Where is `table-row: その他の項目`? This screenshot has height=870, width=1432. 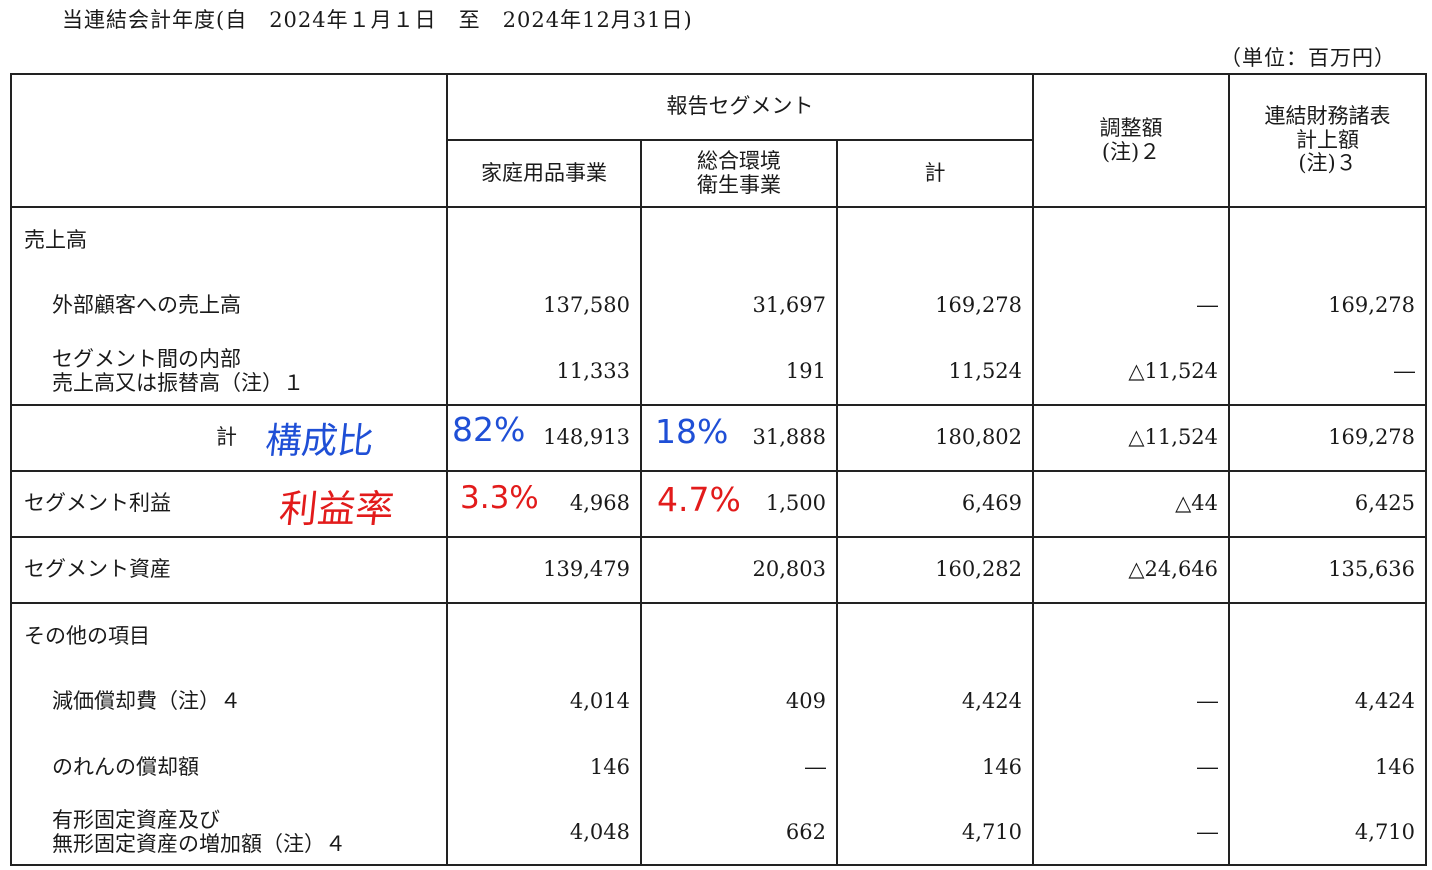 table-row: その他の項目 is located at coordinates (719, 635).